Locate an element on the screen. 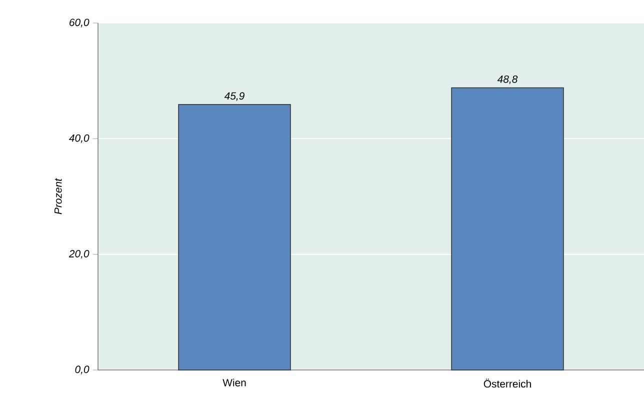 This screenshot has height=403, width=644. x-tick-label: Wien is located at coordinates (234, 382).